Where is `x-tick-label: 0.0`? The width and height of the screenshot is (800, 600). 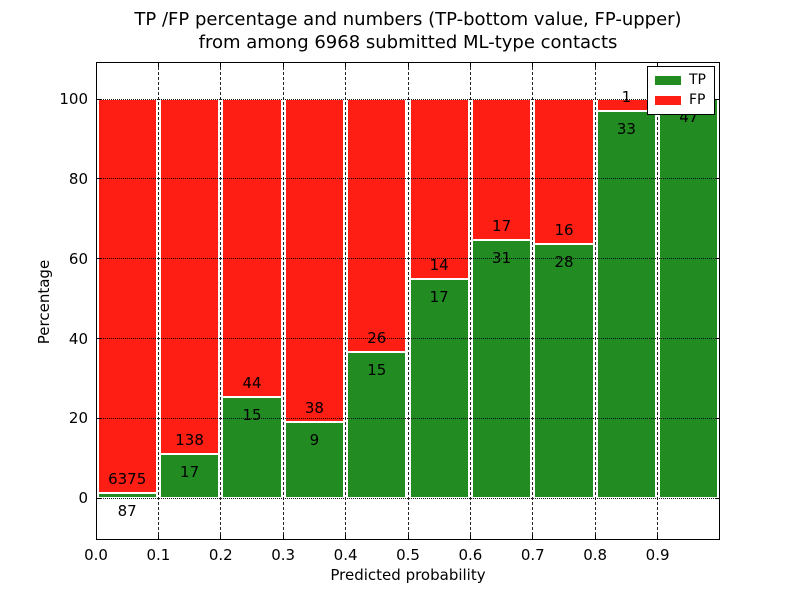
x-tick-label: 0.0 is located at coordinates (96, 555).